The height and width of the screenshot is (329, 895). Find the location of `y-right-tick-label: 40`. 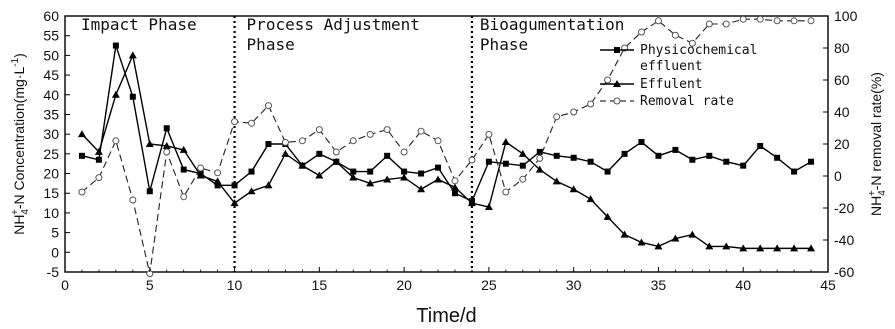

y-right-tick-label: 40 is located at coordinates (842, 112).